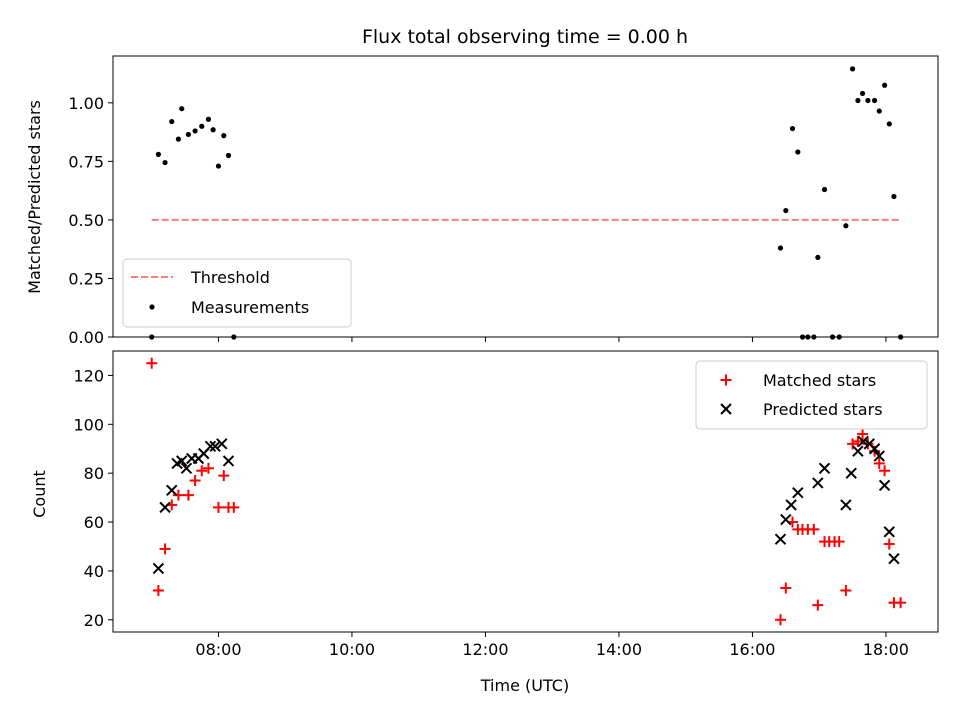  Describe the element at coordinates (485, 649) in the screenshot. I see `x-tick-label: 12:00` at that location.